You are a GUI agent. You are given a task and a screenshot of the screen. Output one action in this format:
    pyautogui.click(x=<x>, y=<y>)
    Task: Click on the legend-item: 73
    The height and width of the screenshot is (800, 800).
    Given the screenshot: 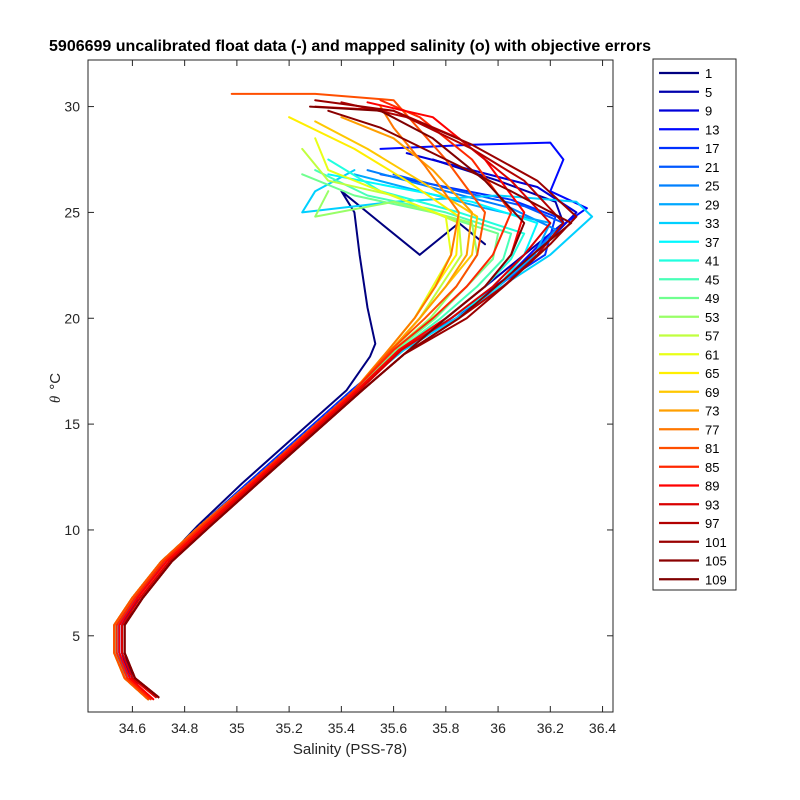 What is the action you would take?
    pyautogui.click(x=689, y=411)
    